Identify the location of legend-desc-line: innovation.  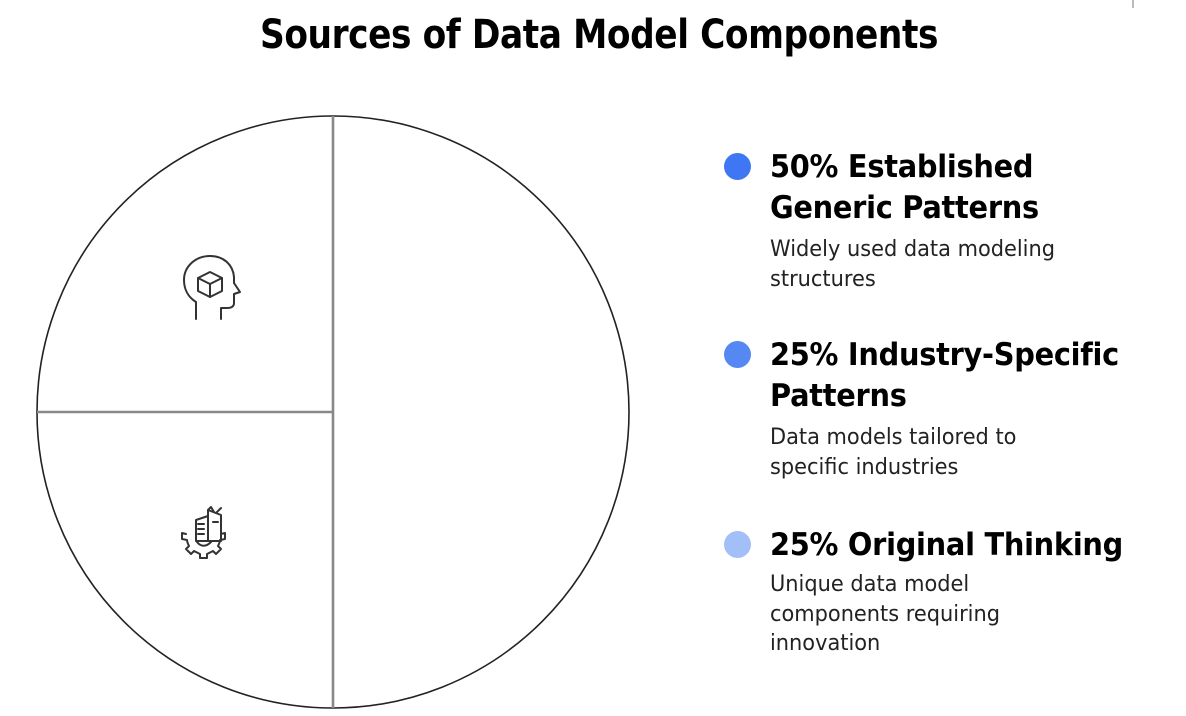
(825, 643).